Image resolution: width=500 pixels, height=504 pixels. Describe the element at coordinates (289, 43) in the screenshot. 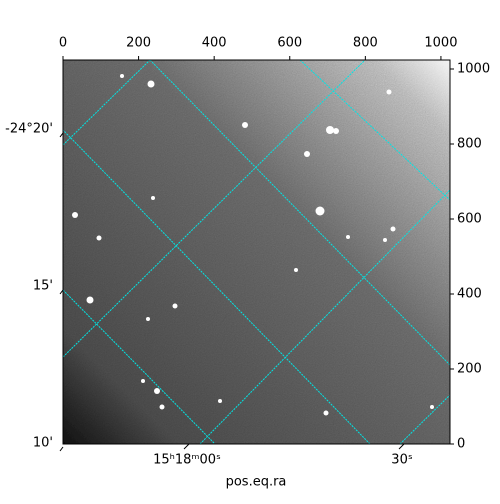

I see `x-tick-label: 600` at that location.